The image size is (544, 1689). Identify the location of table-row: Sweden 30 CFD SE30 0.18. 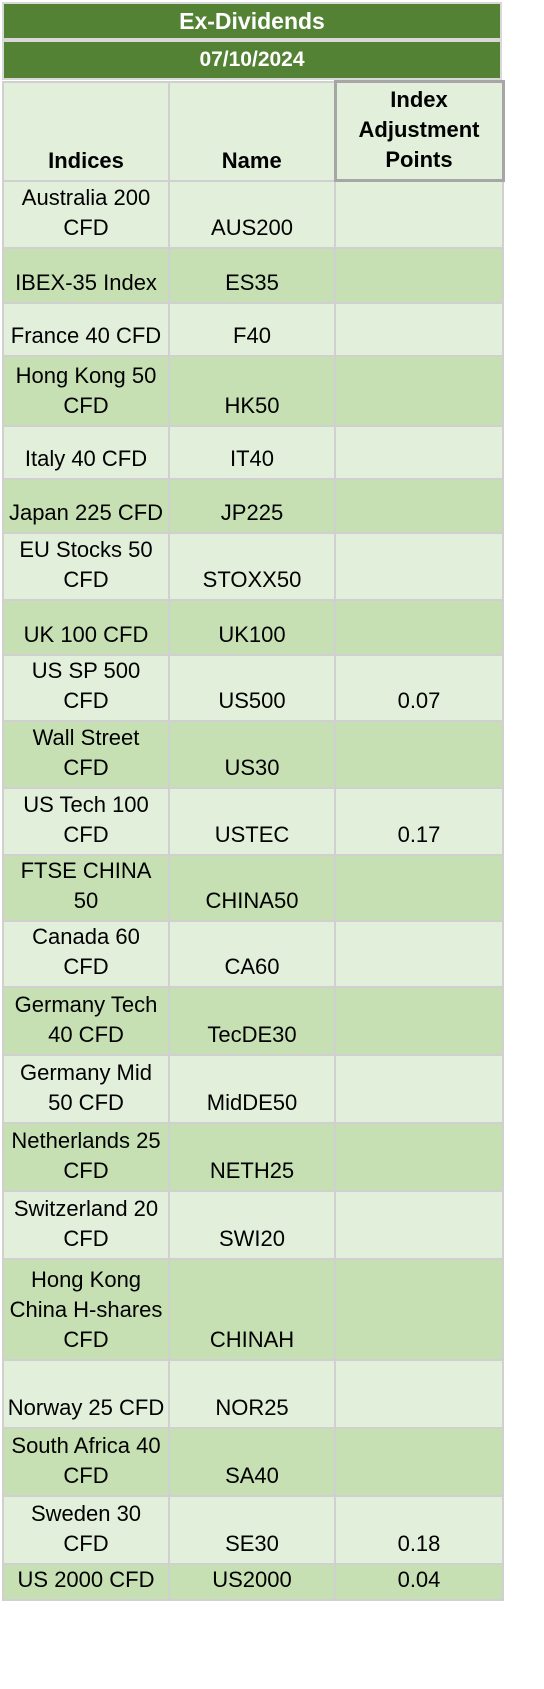
(253, 1529).